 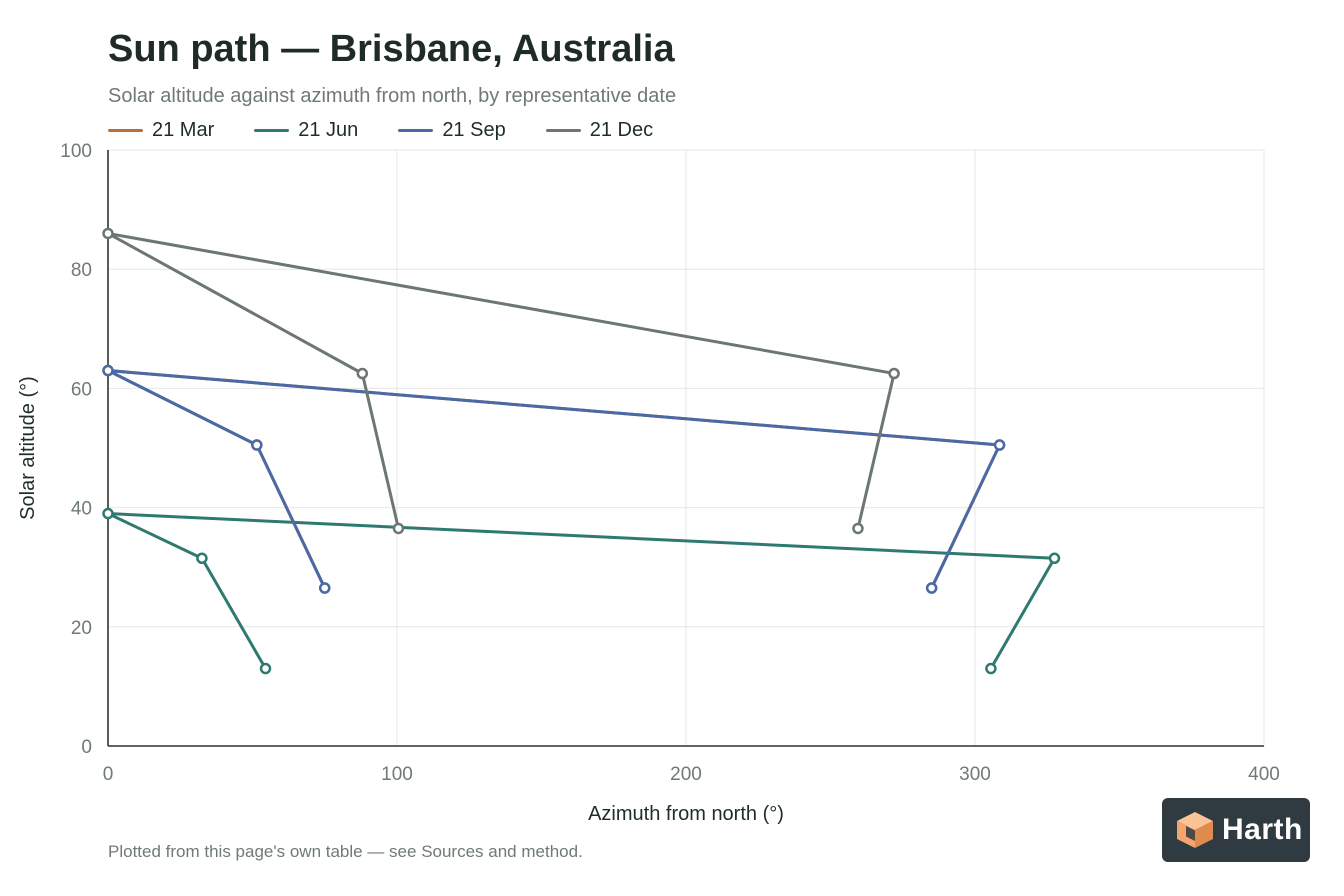 What do you see at coordinates (975, 774) in the screenshot?
I see `x-tick-label: 300` at bounding box center [975, 774].